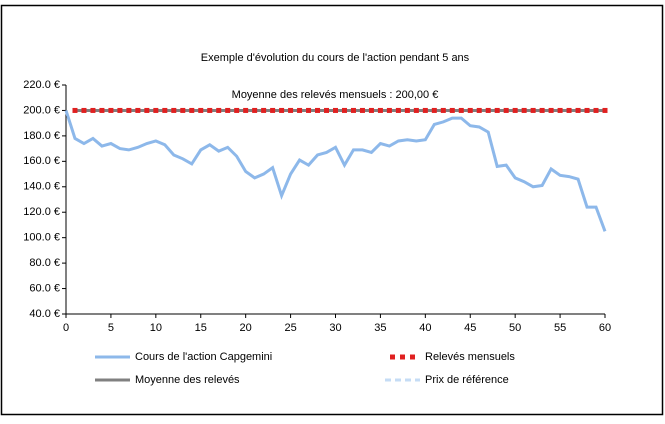 This screenshot has width=665, height=424. Describe the element at coordinates (335, 328) in the screenshot. I see `x-tick-label: 30` at that location.